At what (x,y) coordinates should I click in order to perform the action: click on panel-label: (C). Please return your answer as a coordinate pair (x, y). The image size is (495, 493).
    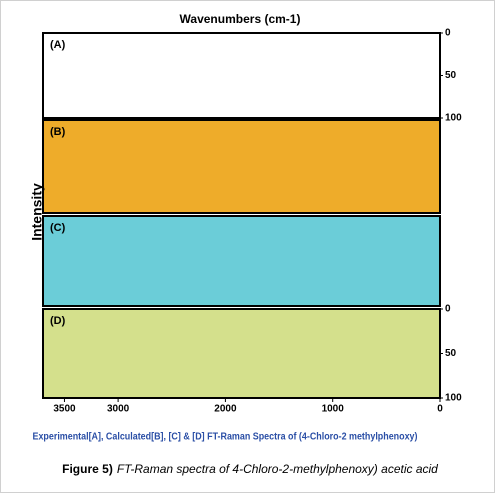
    Looking at the image, I should click on (58, 228).